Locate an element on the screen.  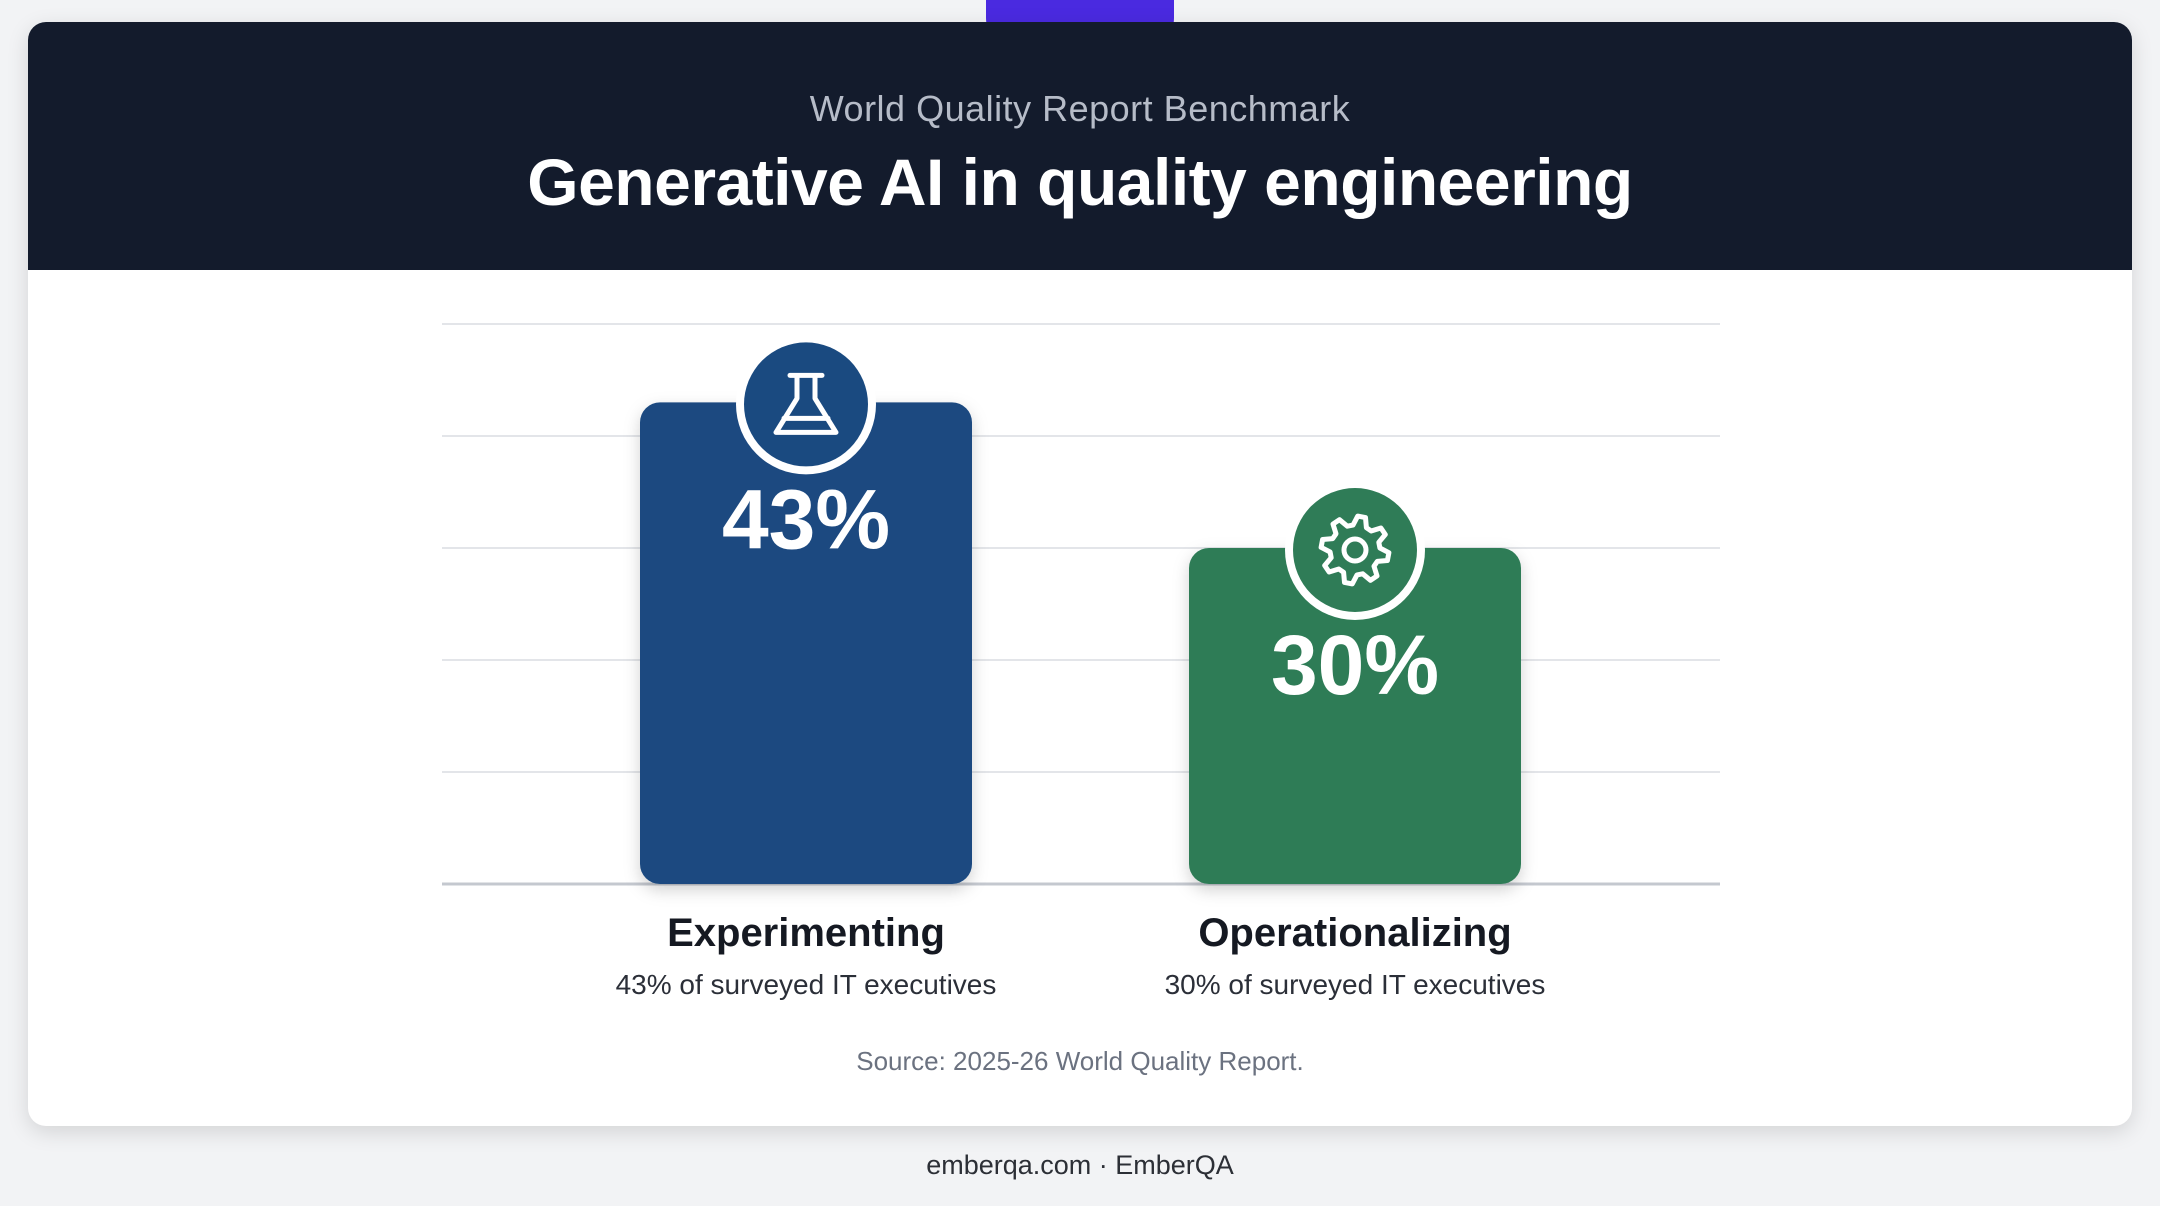
header-kicker: World Quality Report Benchmark is located at coordinates (1080, 108).